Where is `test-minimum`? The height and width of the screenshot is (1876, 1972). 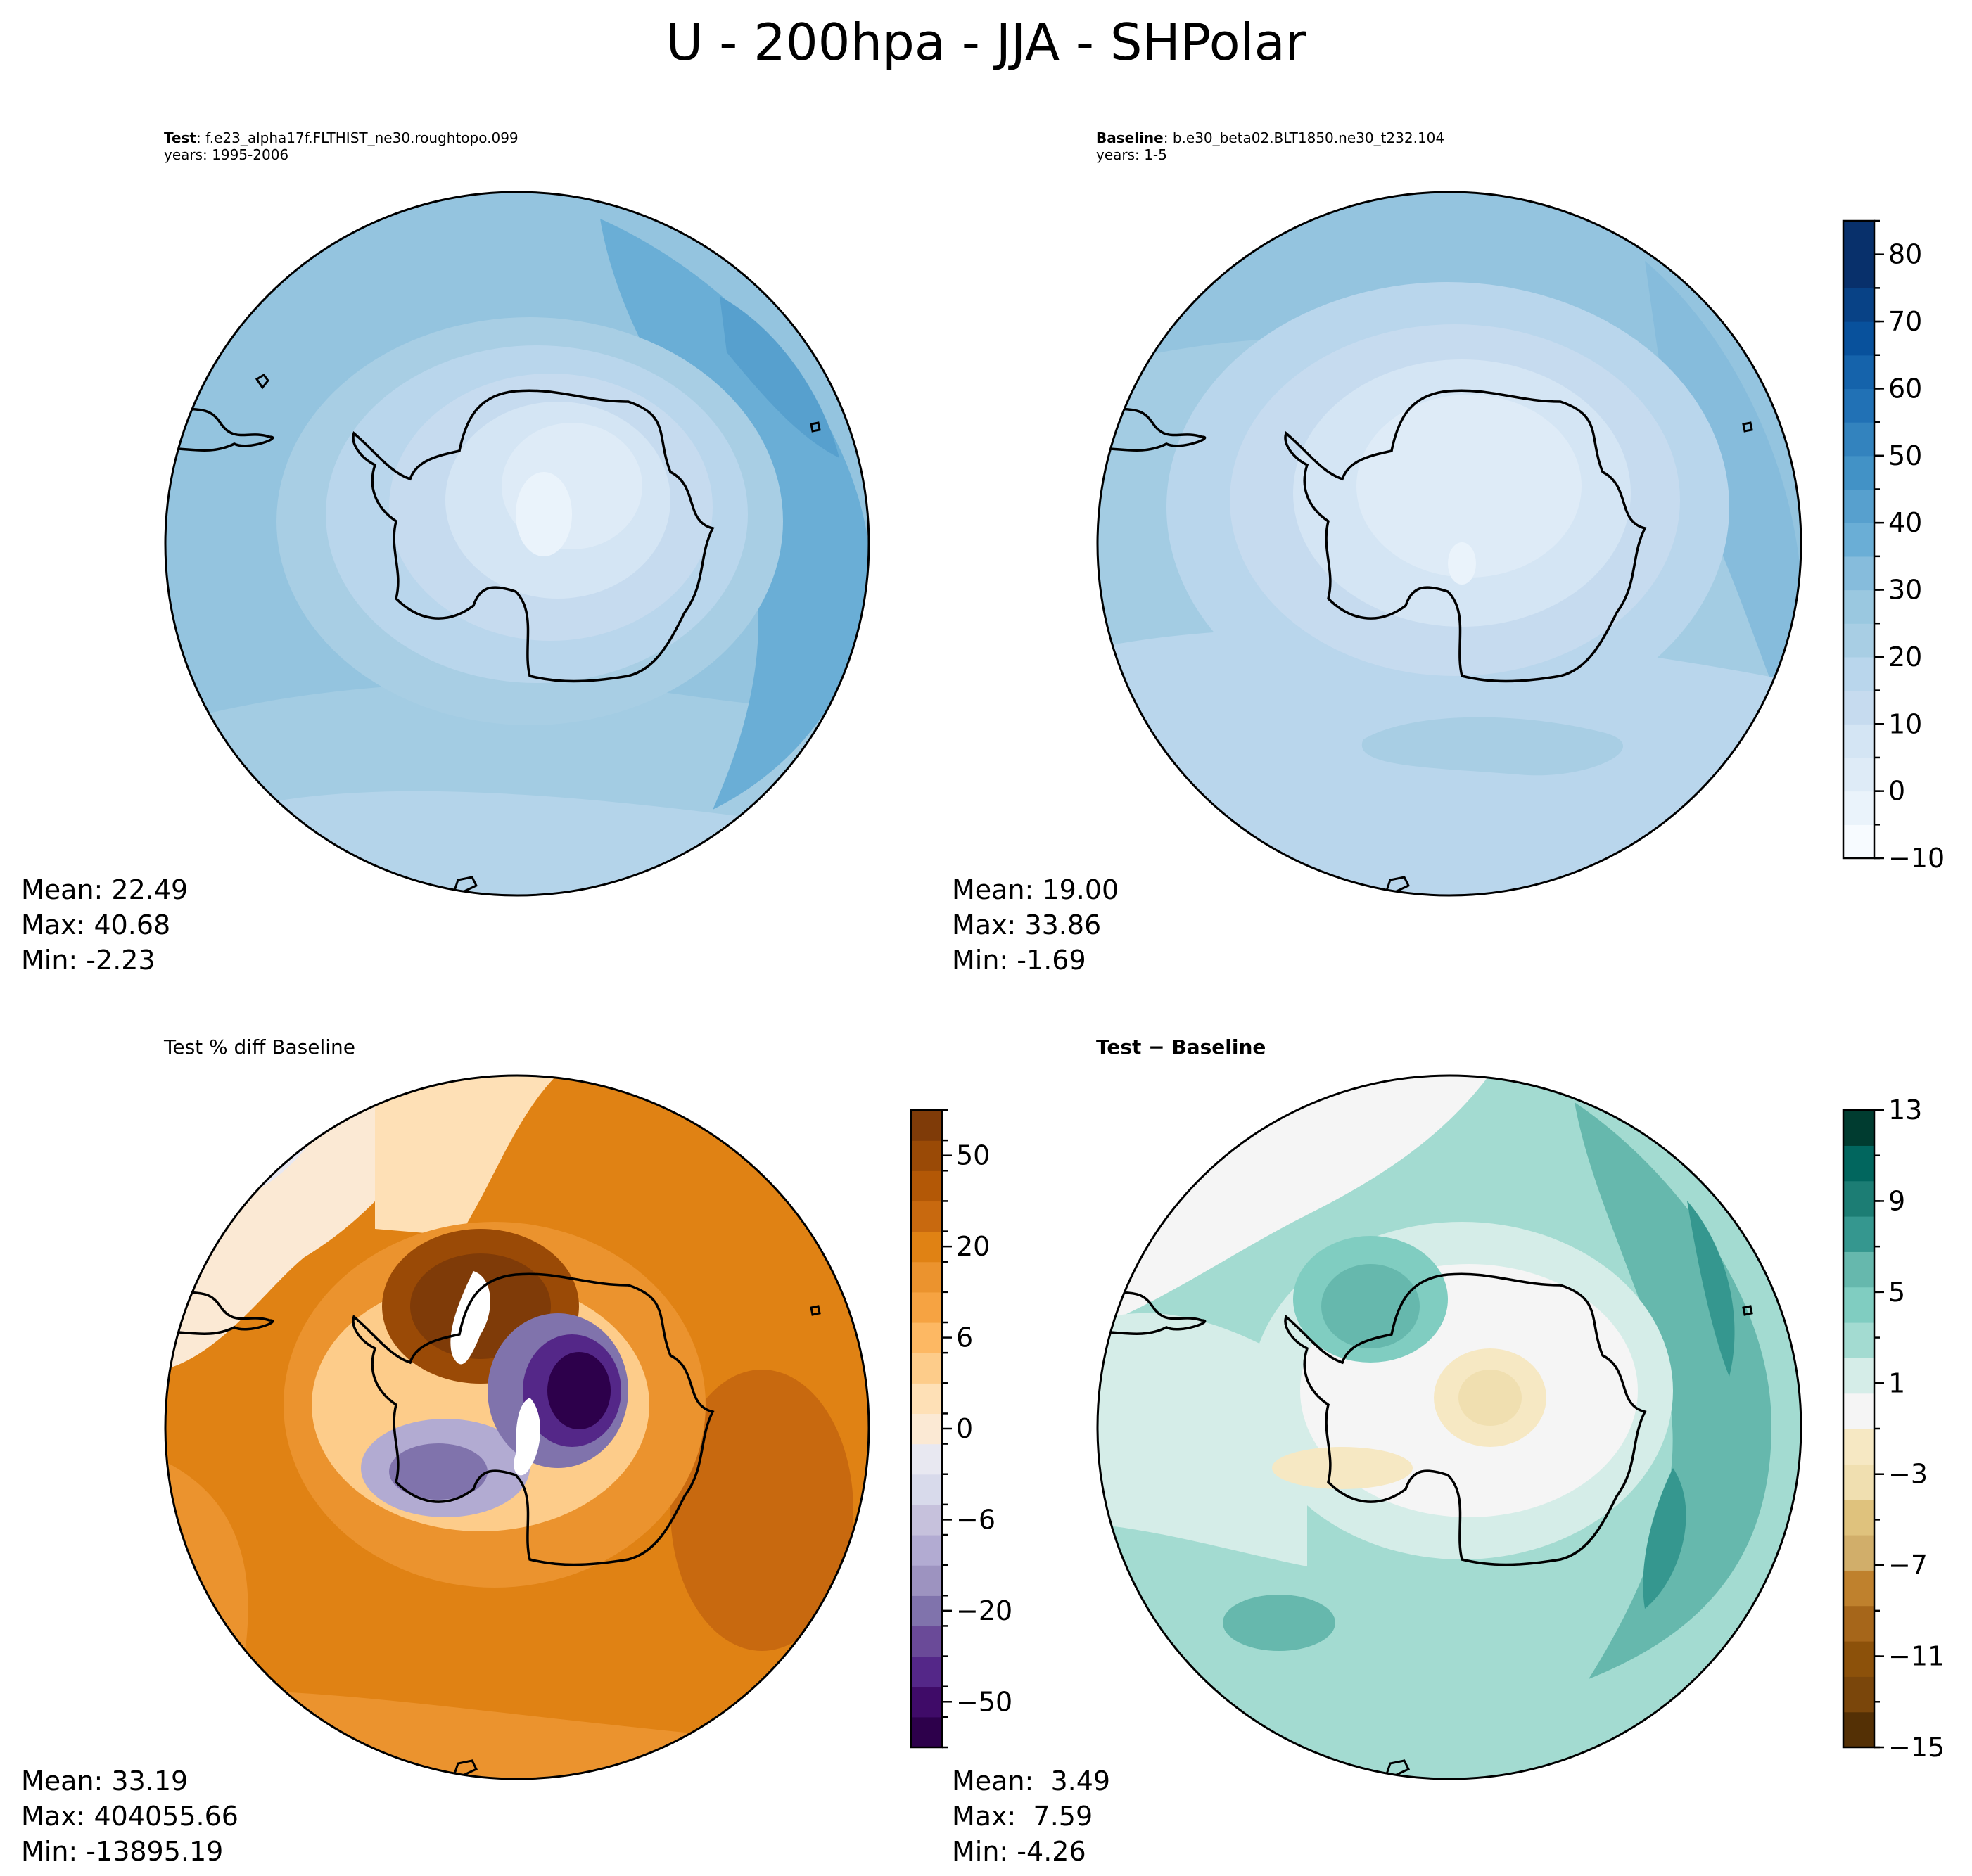
test-minimum is located at coordinates (544, 514).